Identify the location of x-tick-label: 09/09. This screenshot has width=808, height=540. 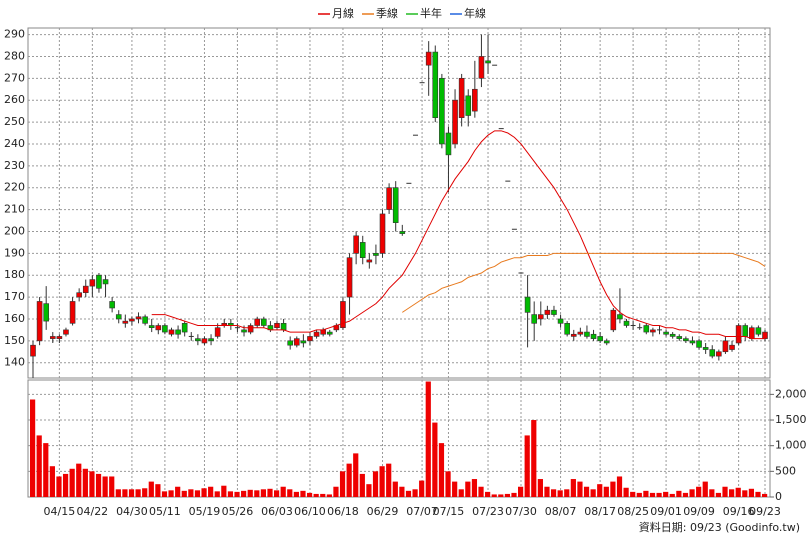
(699, 511).